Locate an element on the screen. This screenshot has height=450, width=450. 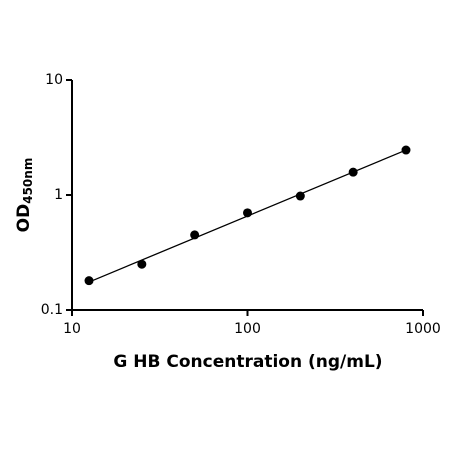
y-label-sub: 450nm is located at coordinates (28, 181).